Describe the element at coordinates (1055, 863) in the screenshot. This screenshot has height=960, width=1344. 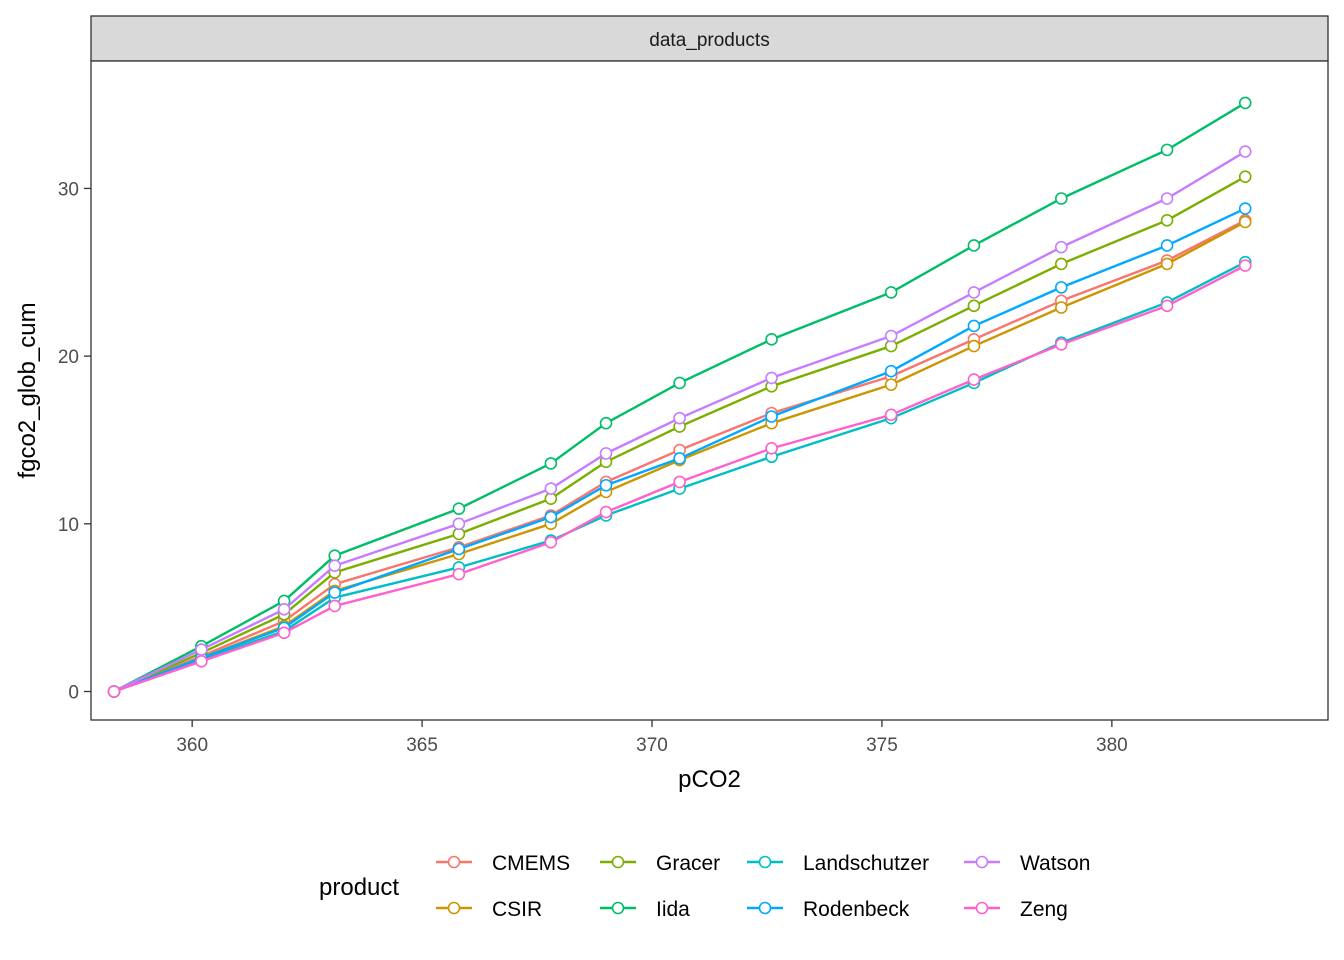
I see `legend-label: Watson` at that location.